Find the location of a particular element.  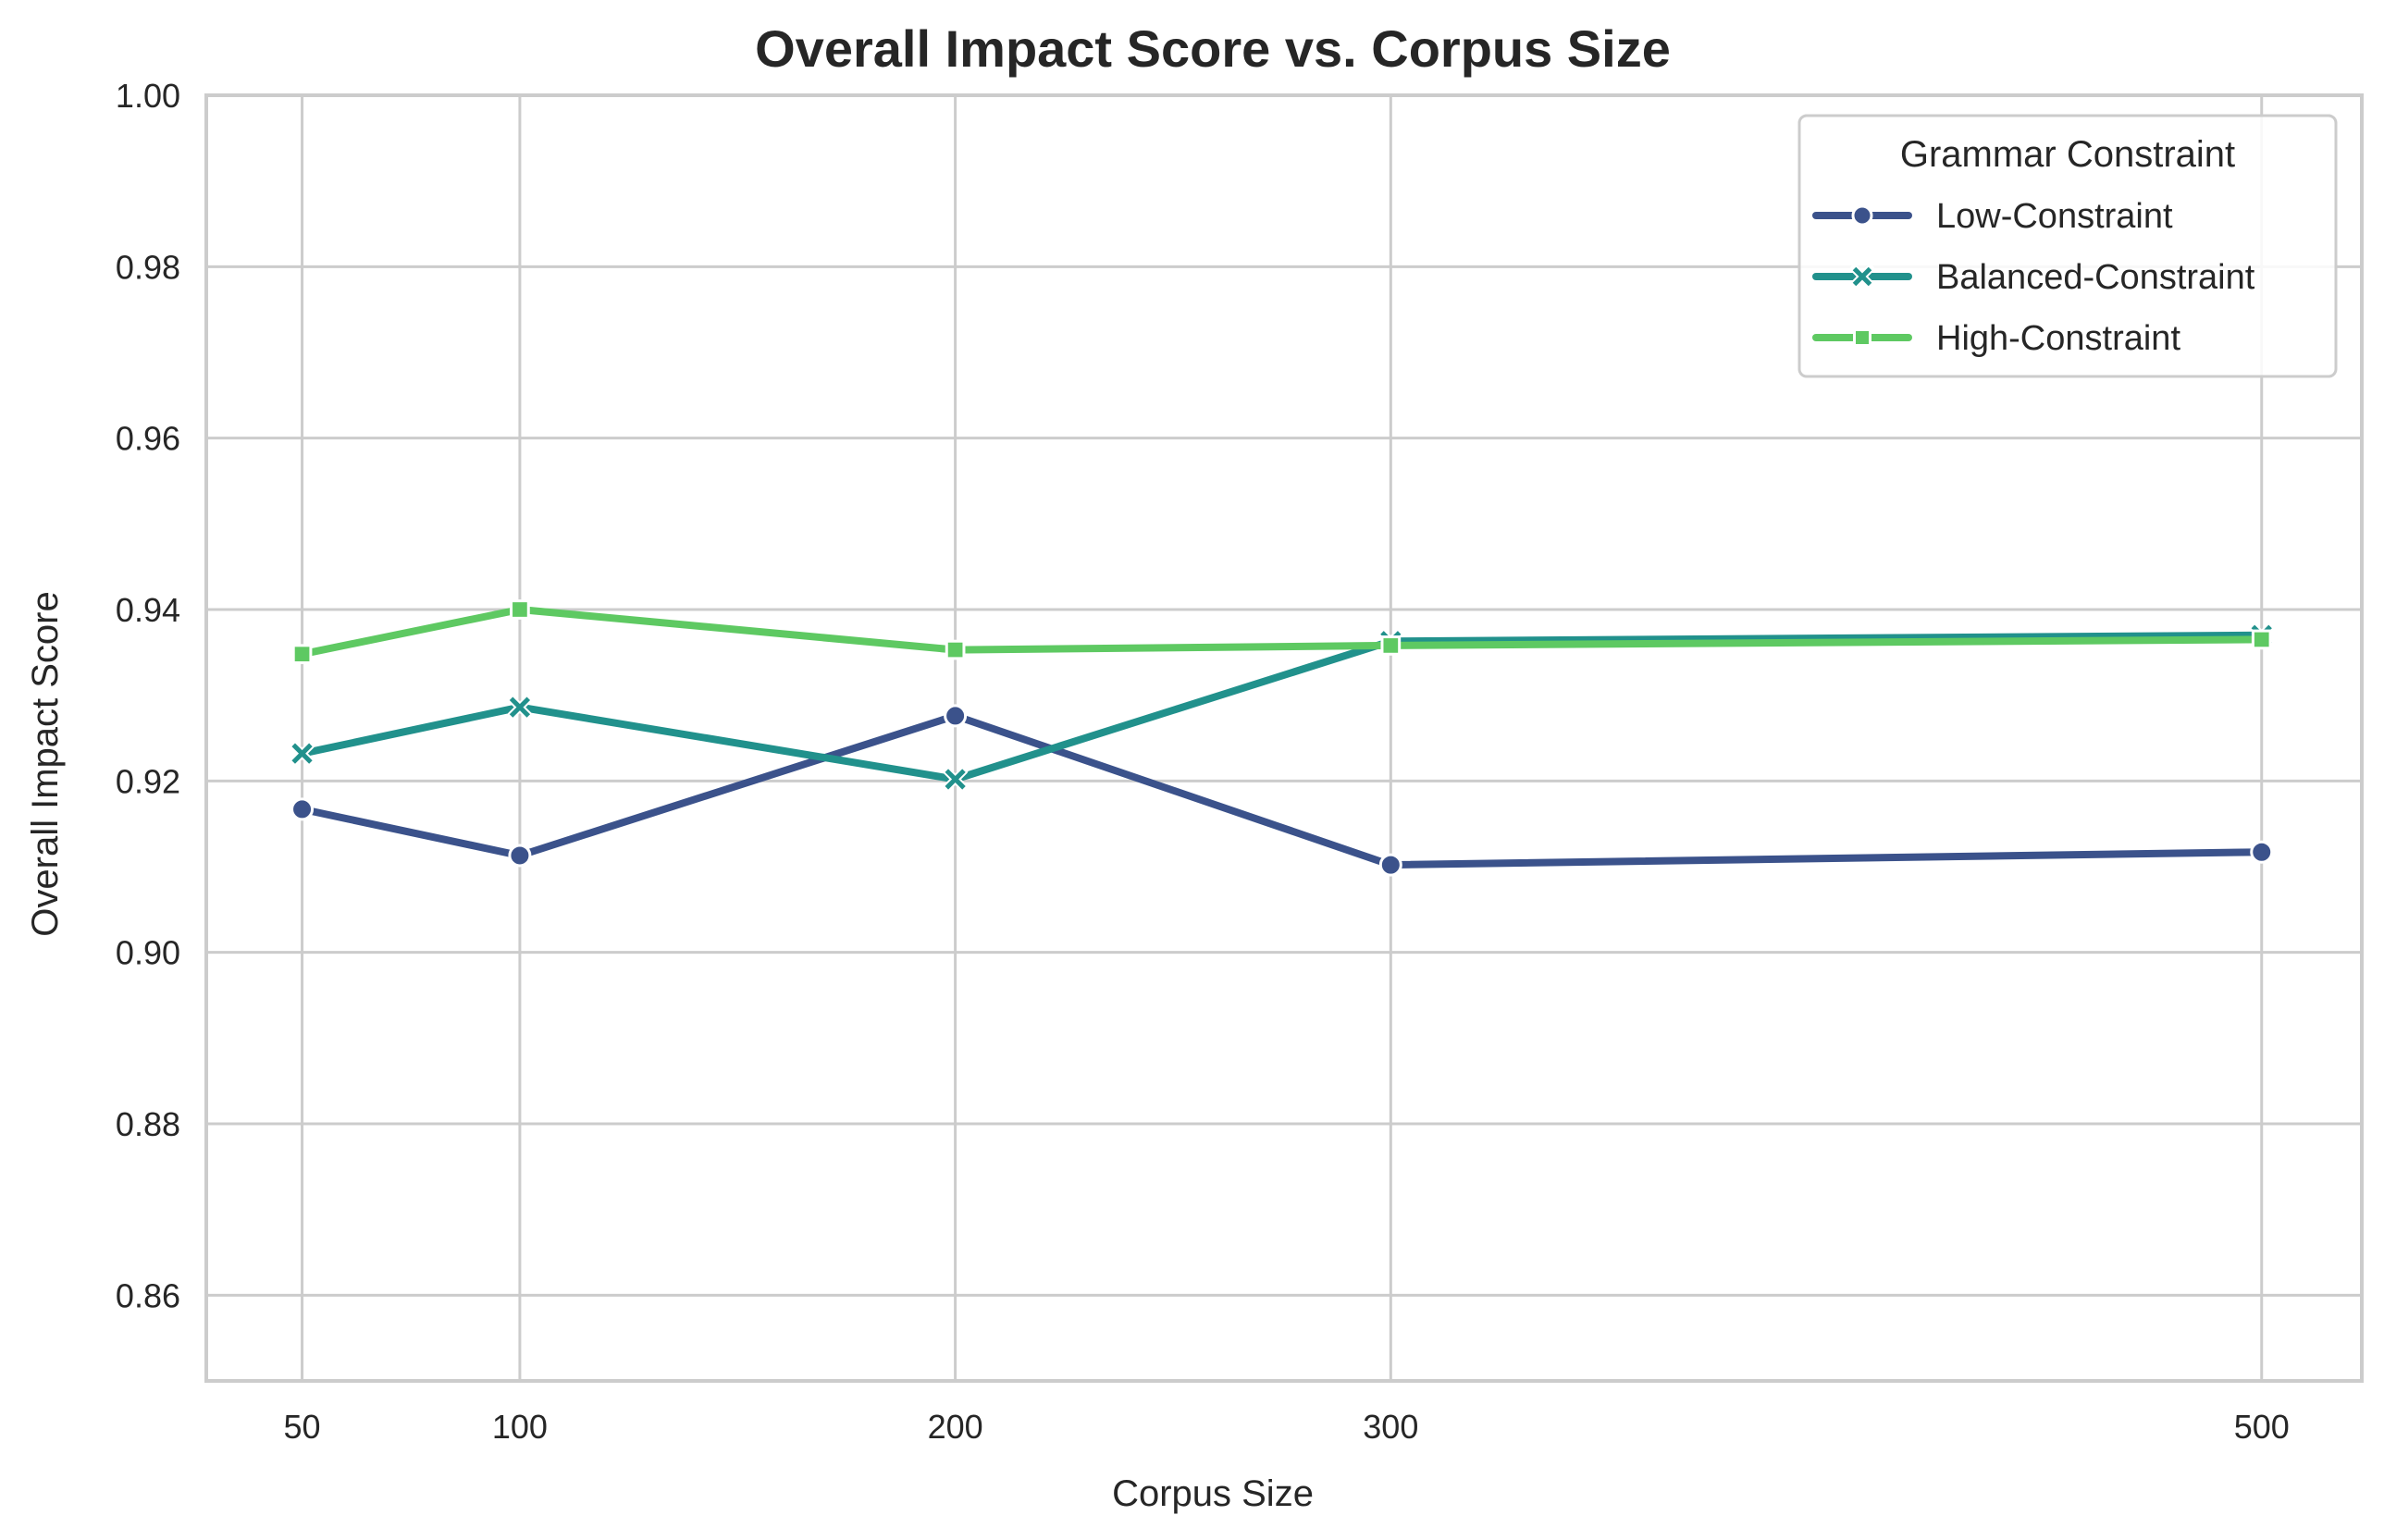

legend-item: Balanced-Constraint is located at coordinates (2033, 277).